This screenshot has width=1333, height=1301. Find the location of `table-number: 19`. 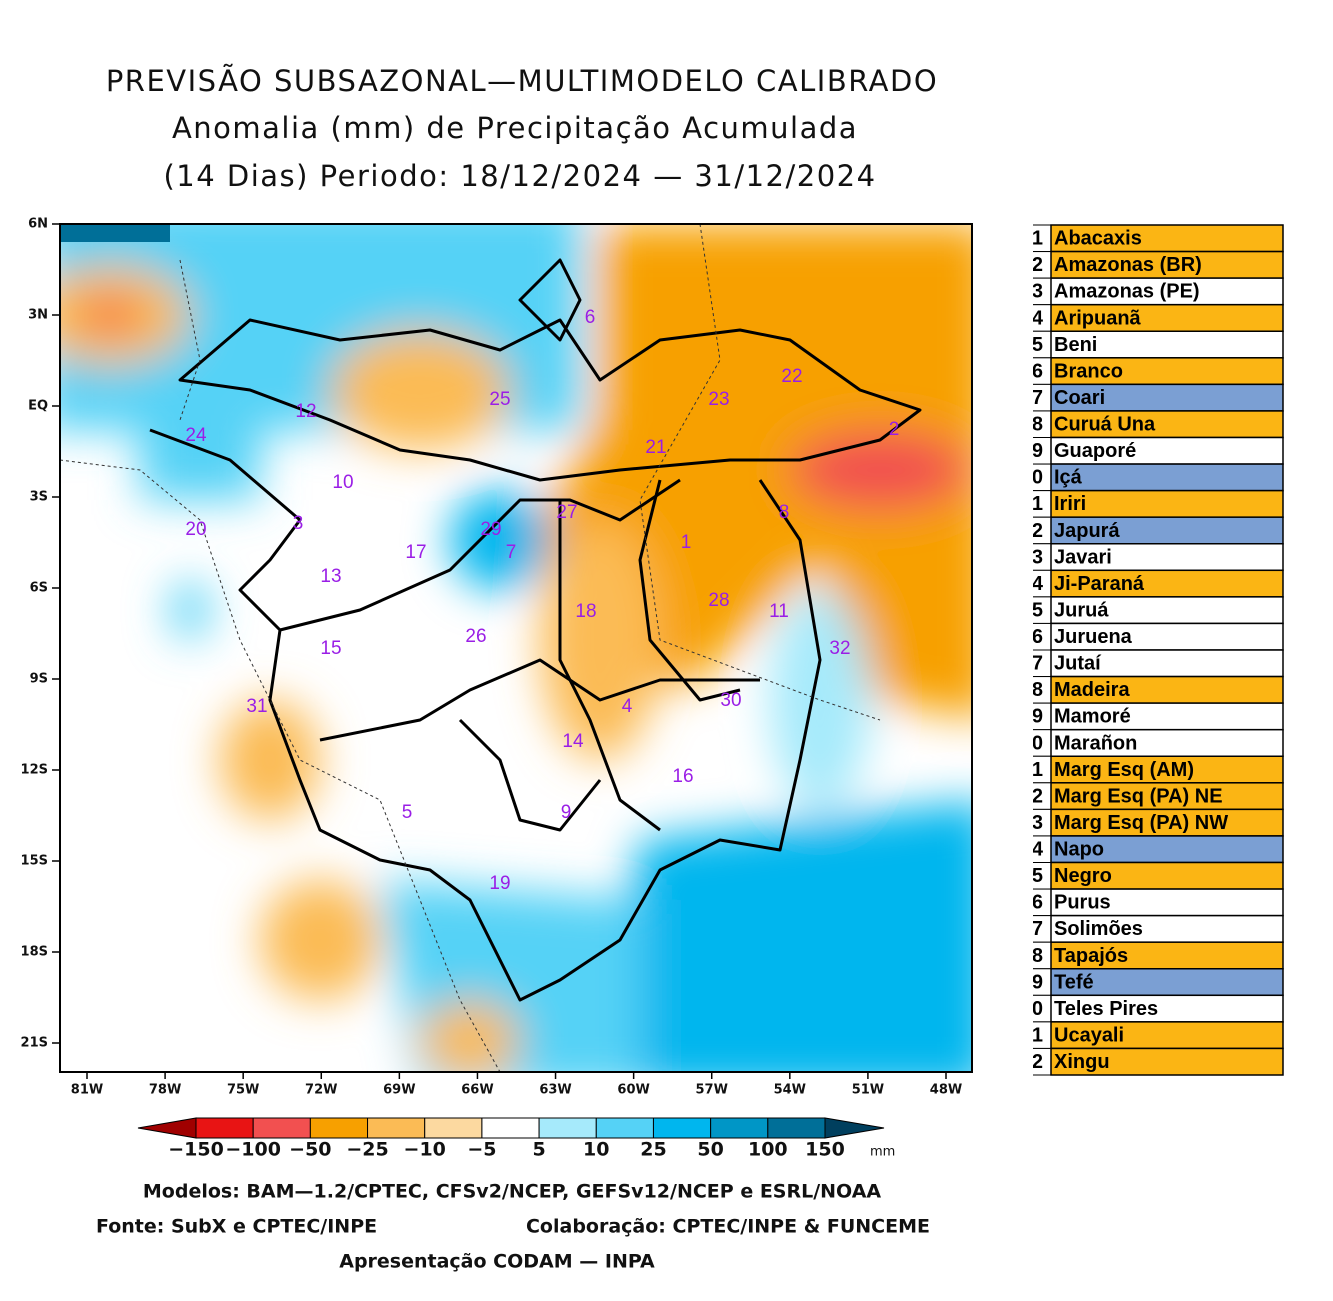

table-number: 19 is located at coordinates (1032, 717).